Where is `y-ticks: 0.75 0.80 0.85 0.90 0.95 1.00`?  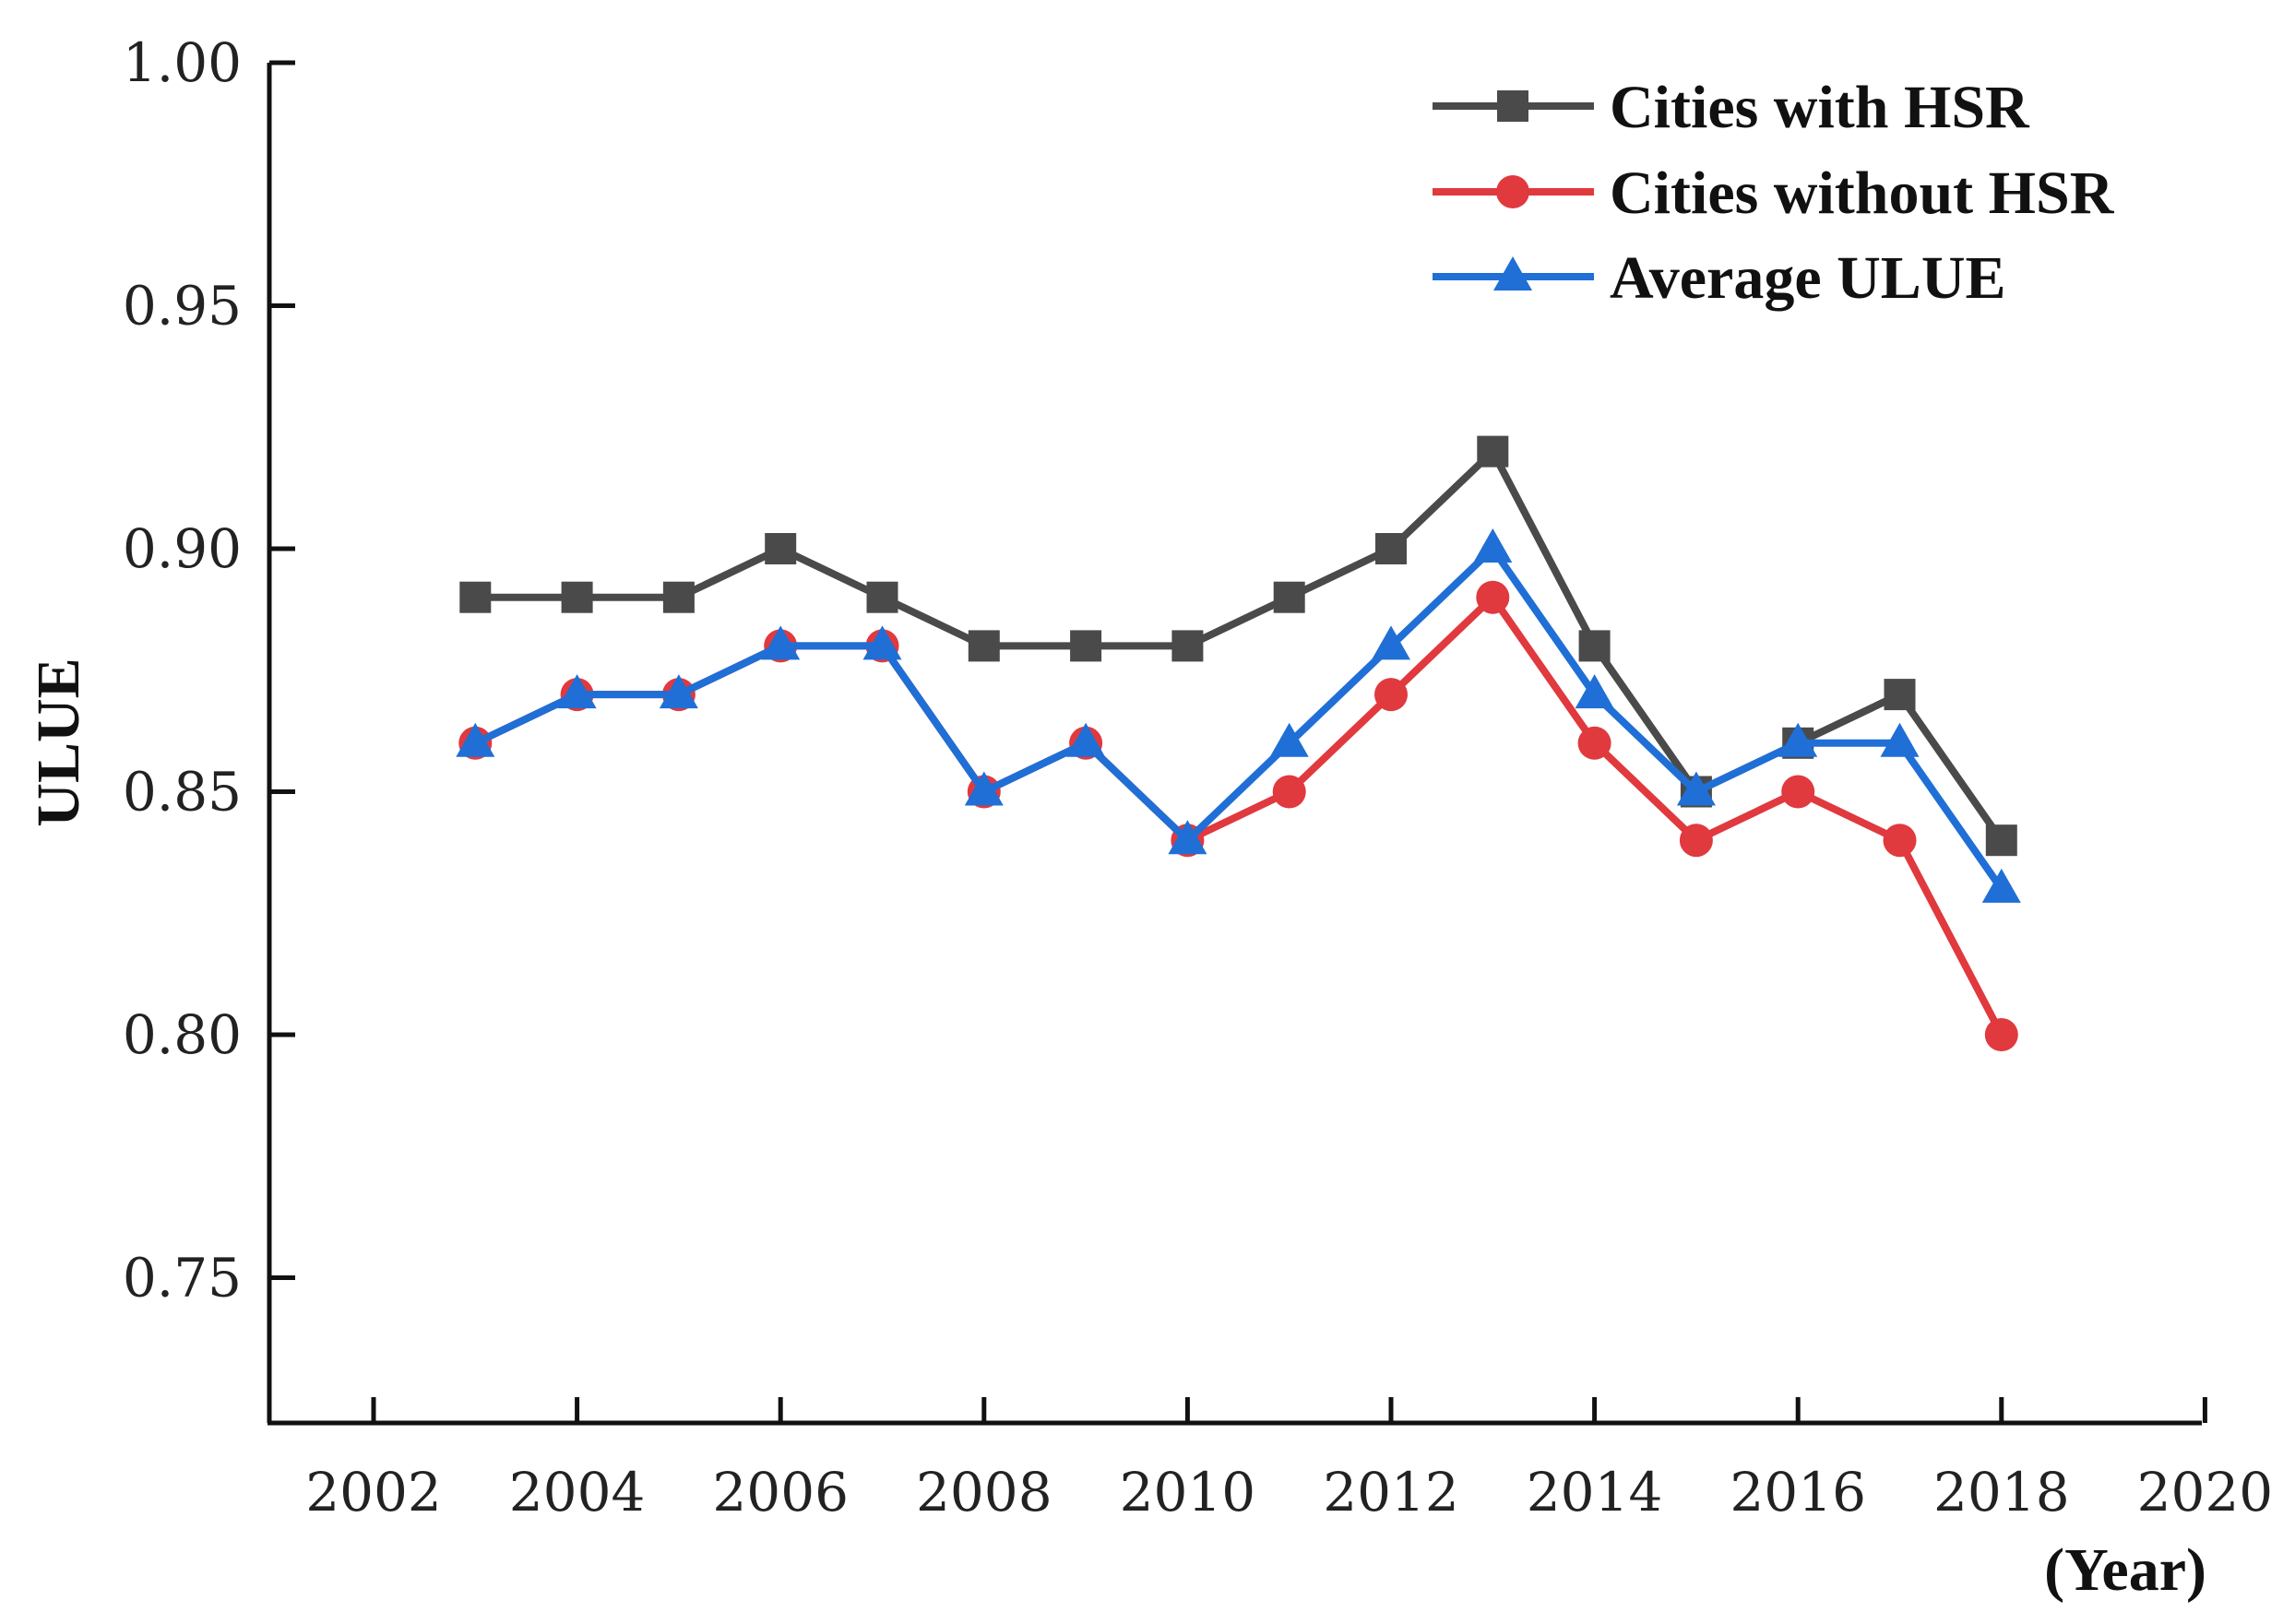 y-ticks: 0.75 0.80 0.85 0.90 0.95 1.00 is located at coordinates (209, 670).